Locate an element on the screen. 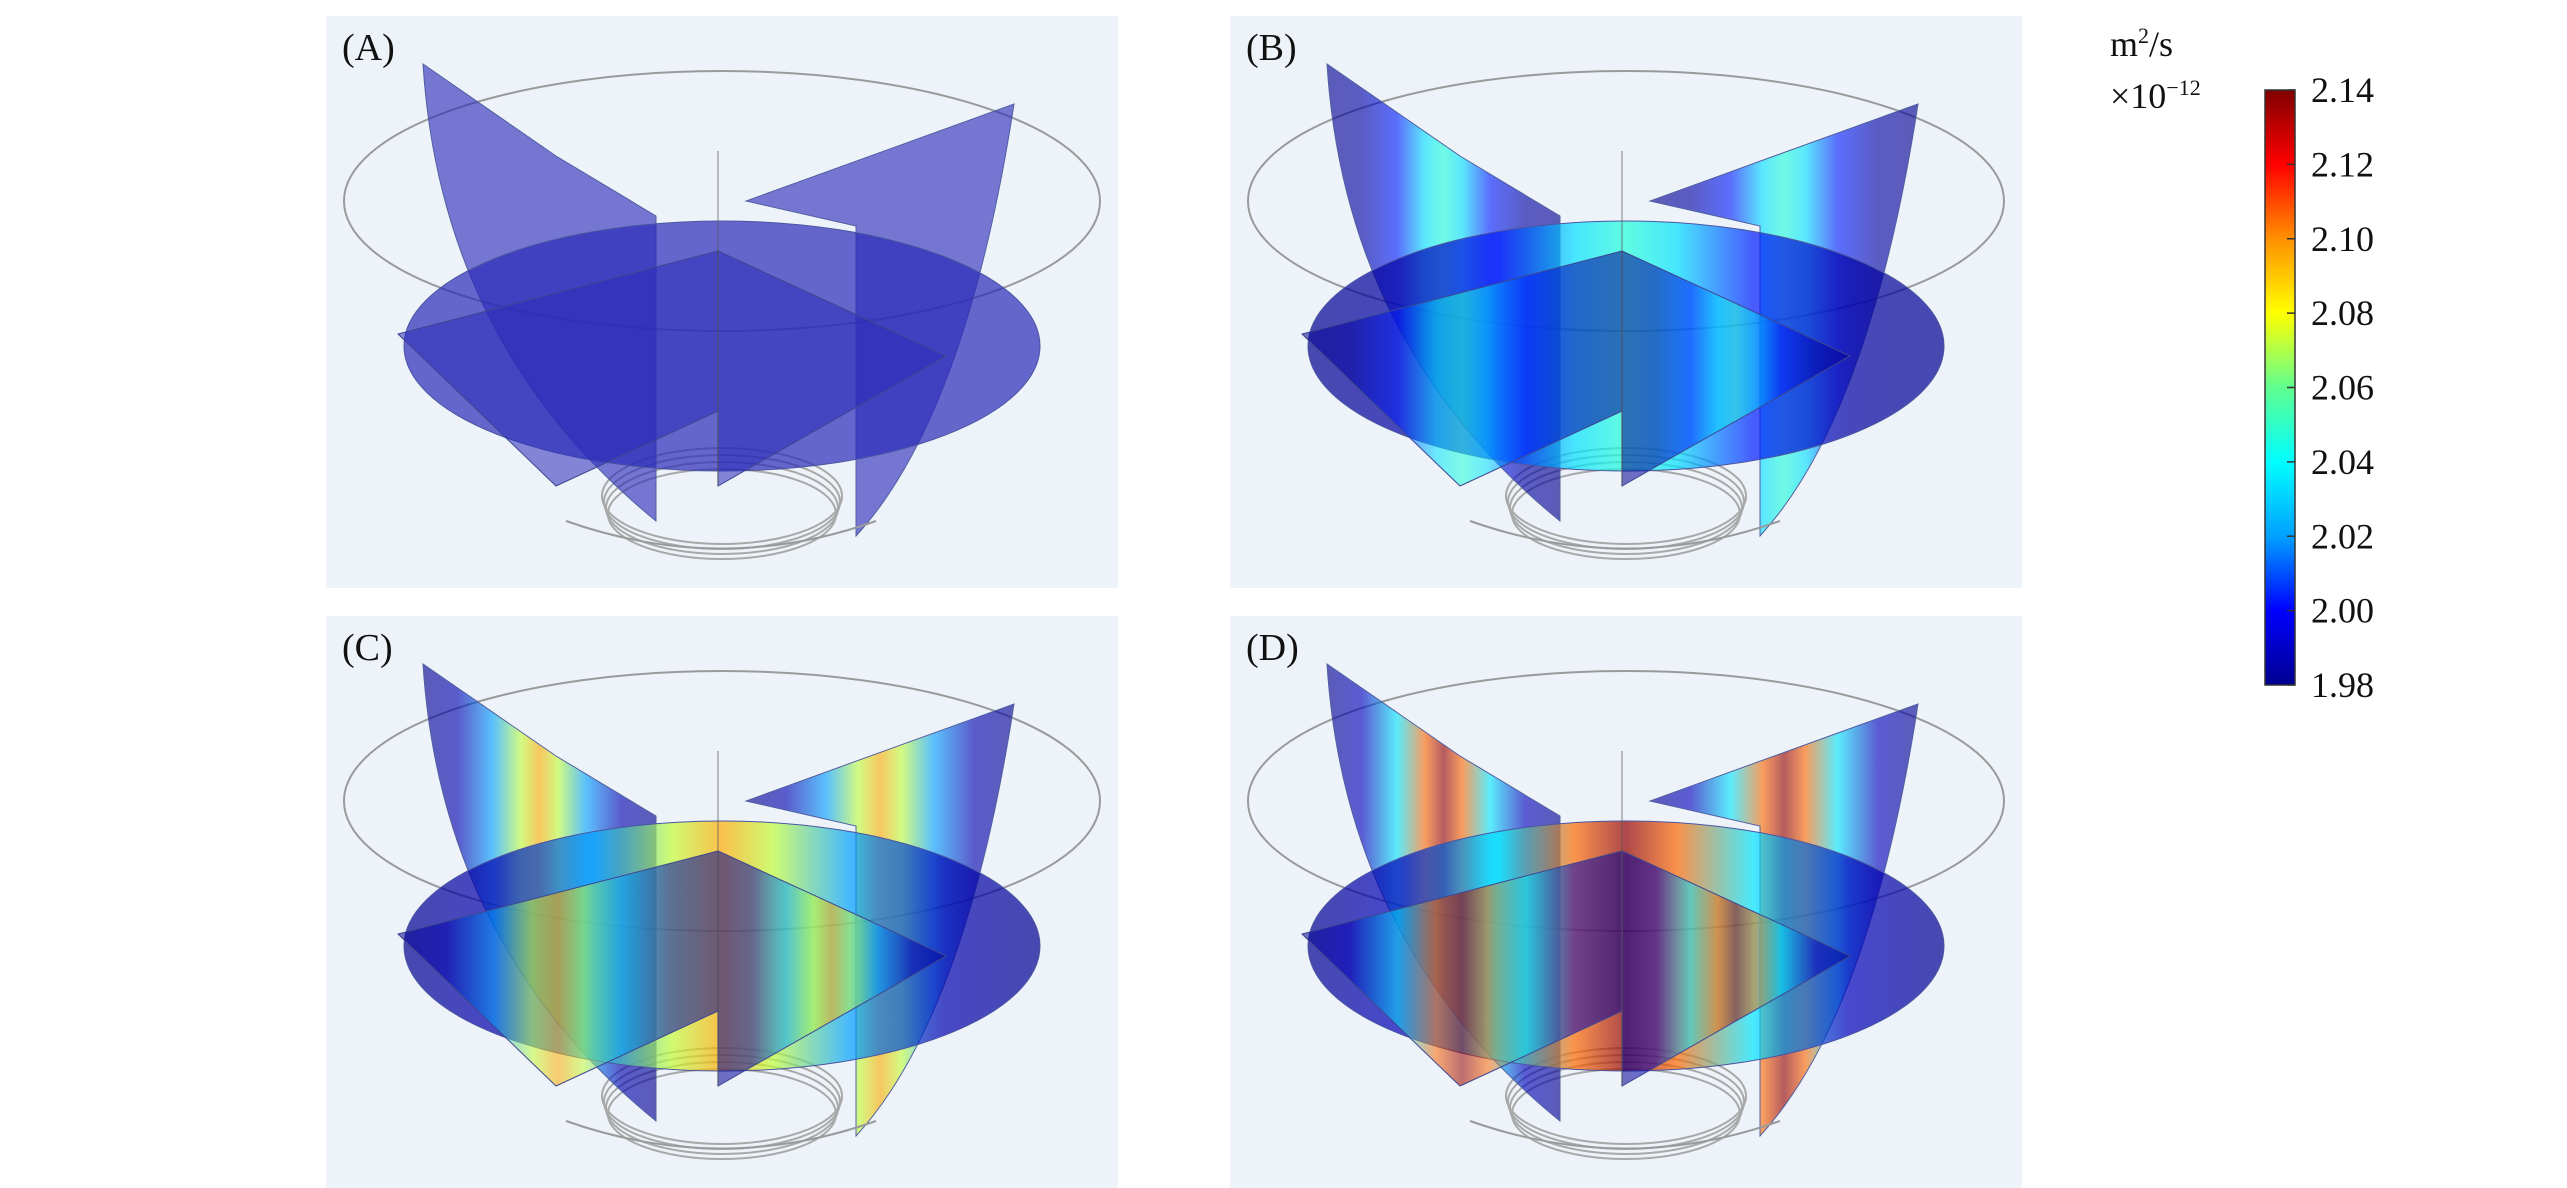 The height and width of the screenshot is (1188, 2567). unit-exponent: 2 is located at coordinates (2144, 35).